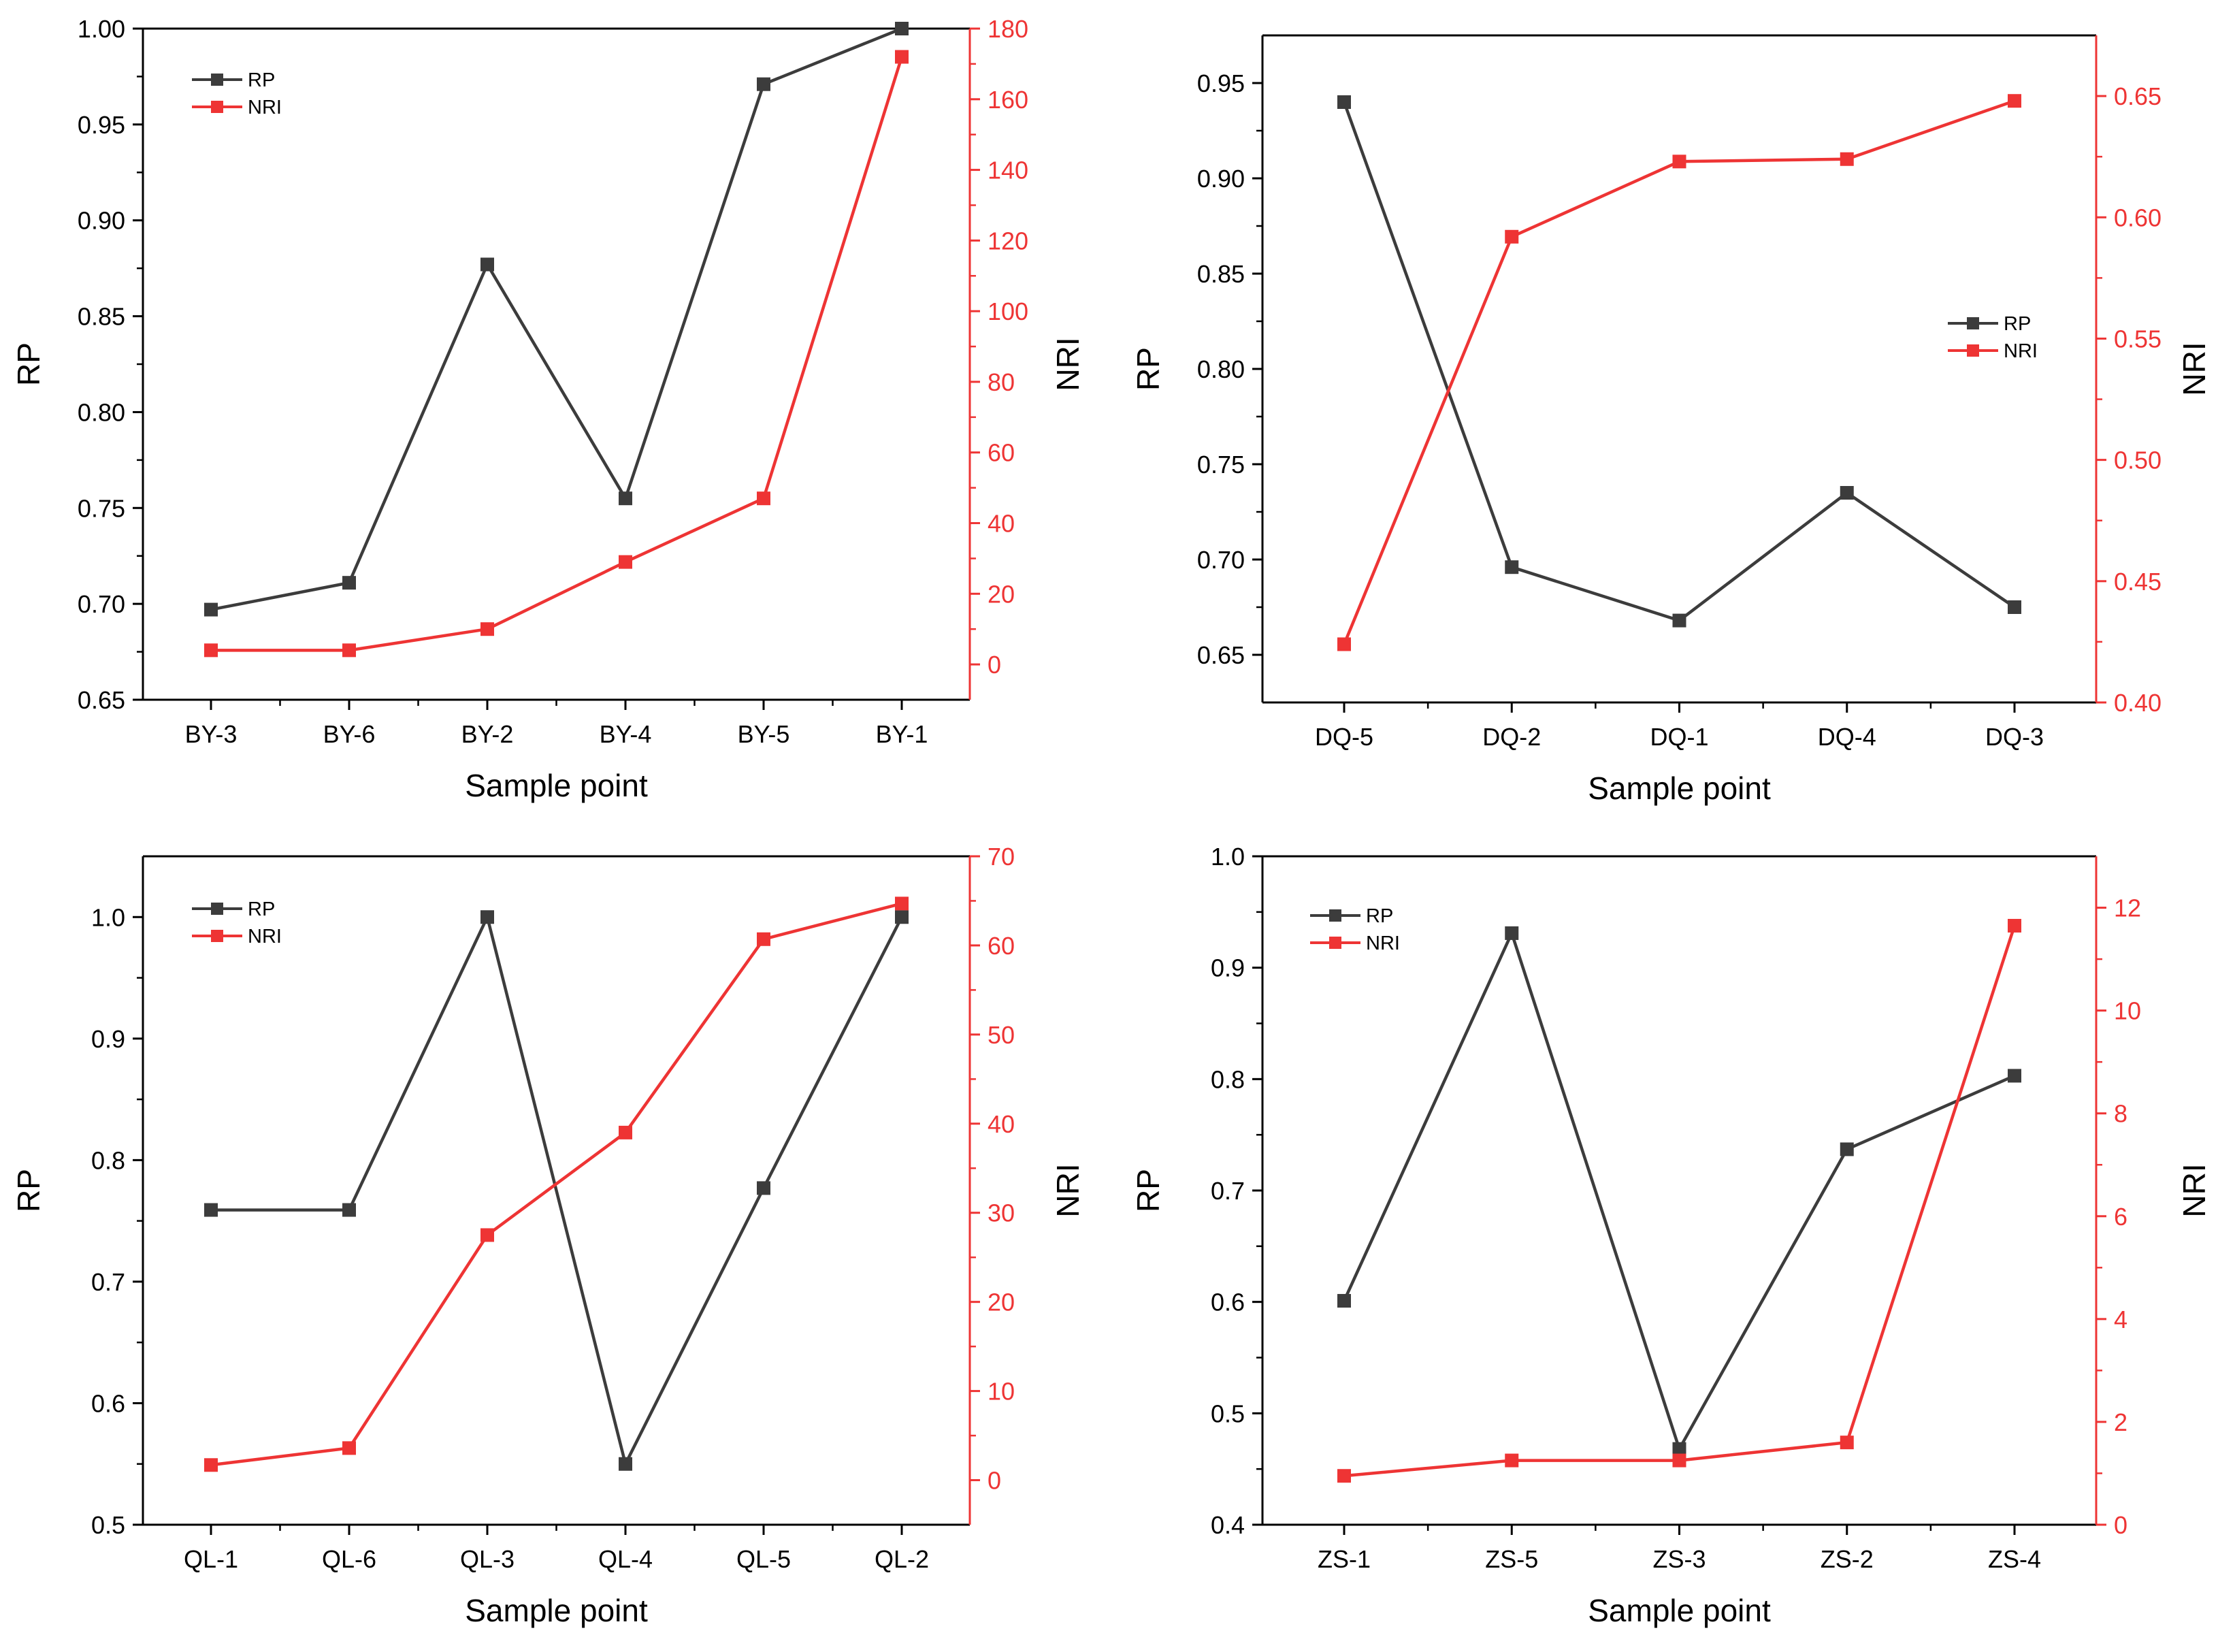  Describe the element at coordinates (556, 1610) in the screenshot. I see `x-axis-title: Sample point` at that location.